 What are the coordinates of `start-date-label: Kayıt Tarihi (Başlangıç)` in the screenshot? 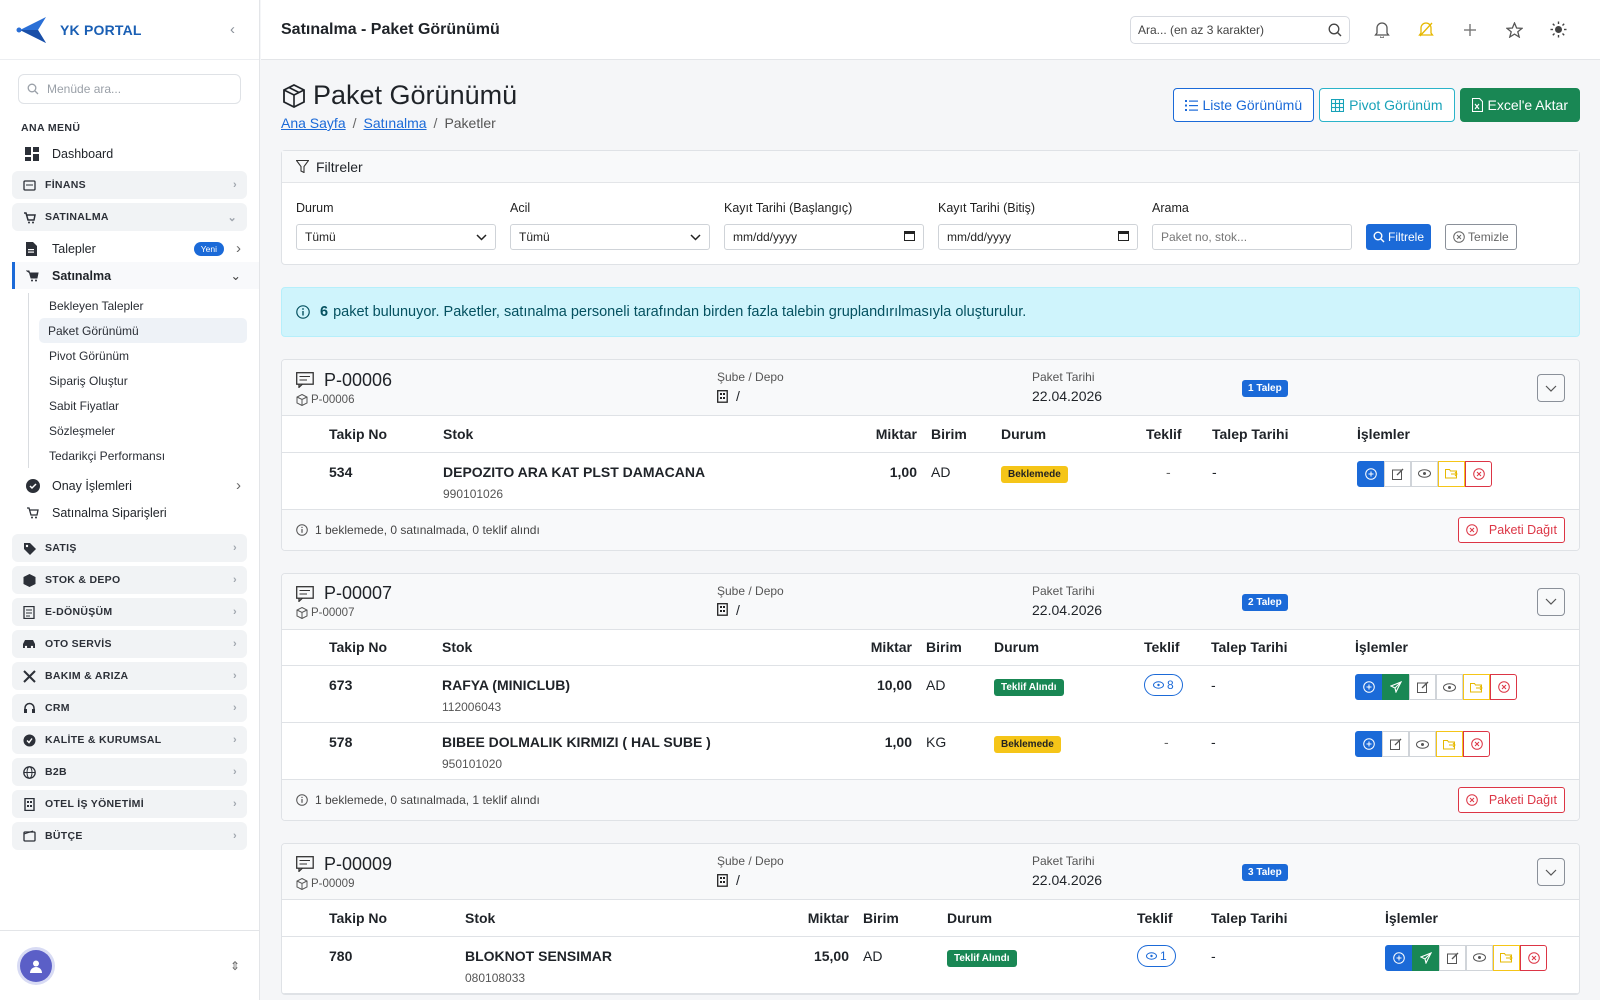 It's located at (788, 208).